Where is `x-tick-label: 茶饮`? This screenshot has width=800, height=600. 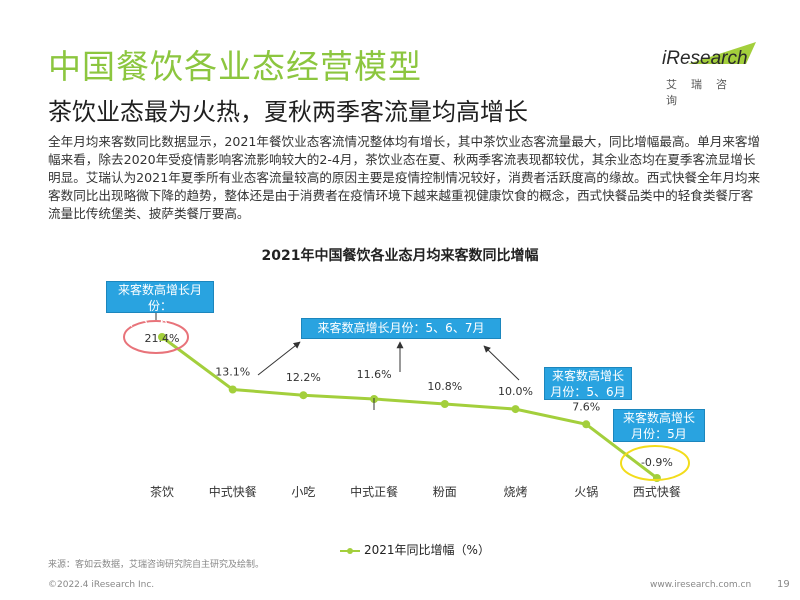
x-tick-label: 茶饮 is located at coordinates (162, 491).